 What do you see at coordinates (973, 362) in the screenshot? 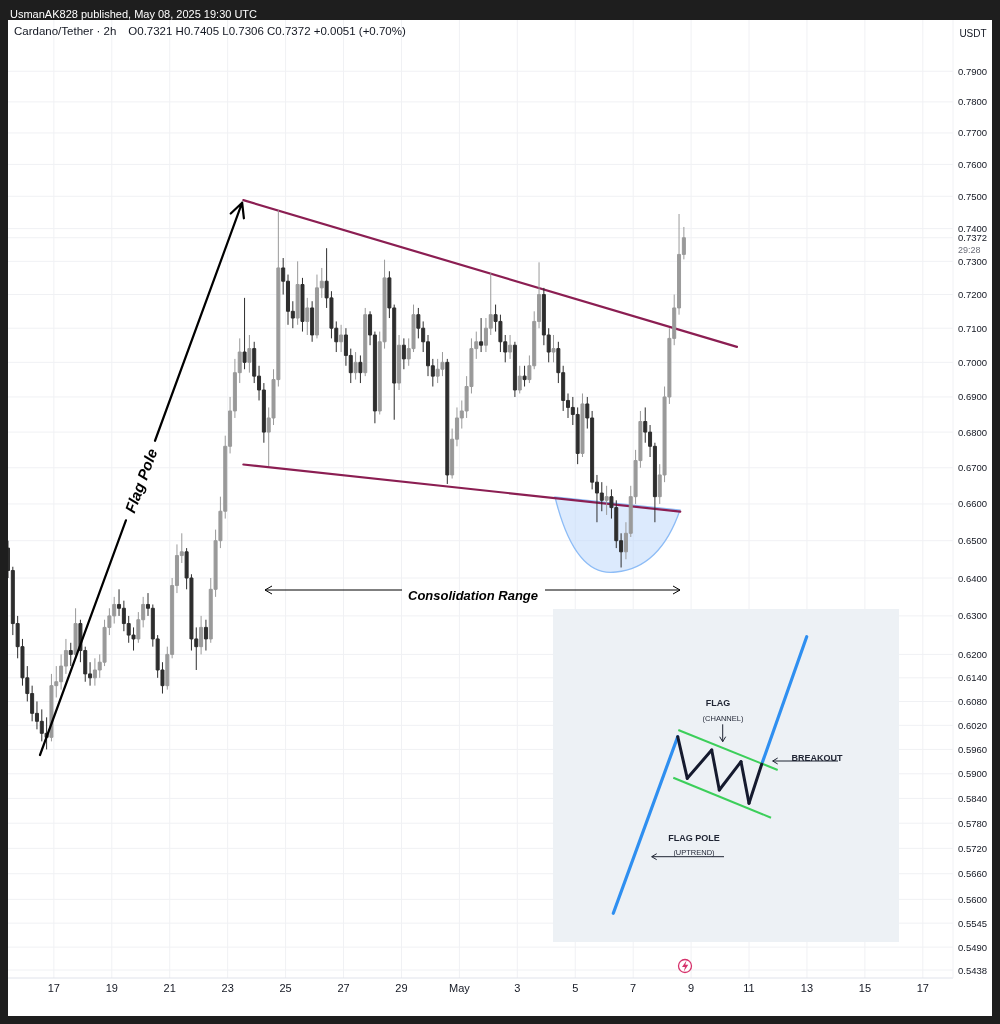
I see `y-tick-label: 0.7000` at bounding box center [973, 362].